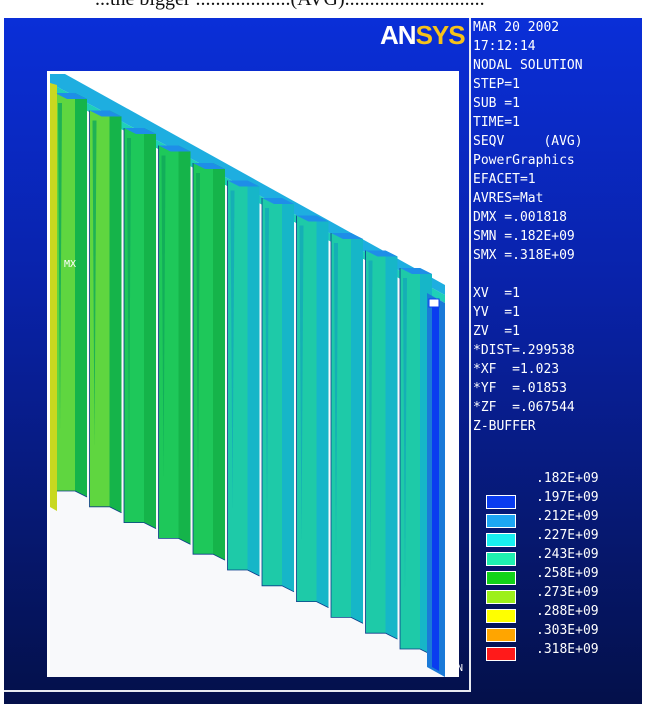 Image resolution: width=646 pixels, height=706 pixels. I want to click on legend-entry: .212E+09, so click(560, 518).